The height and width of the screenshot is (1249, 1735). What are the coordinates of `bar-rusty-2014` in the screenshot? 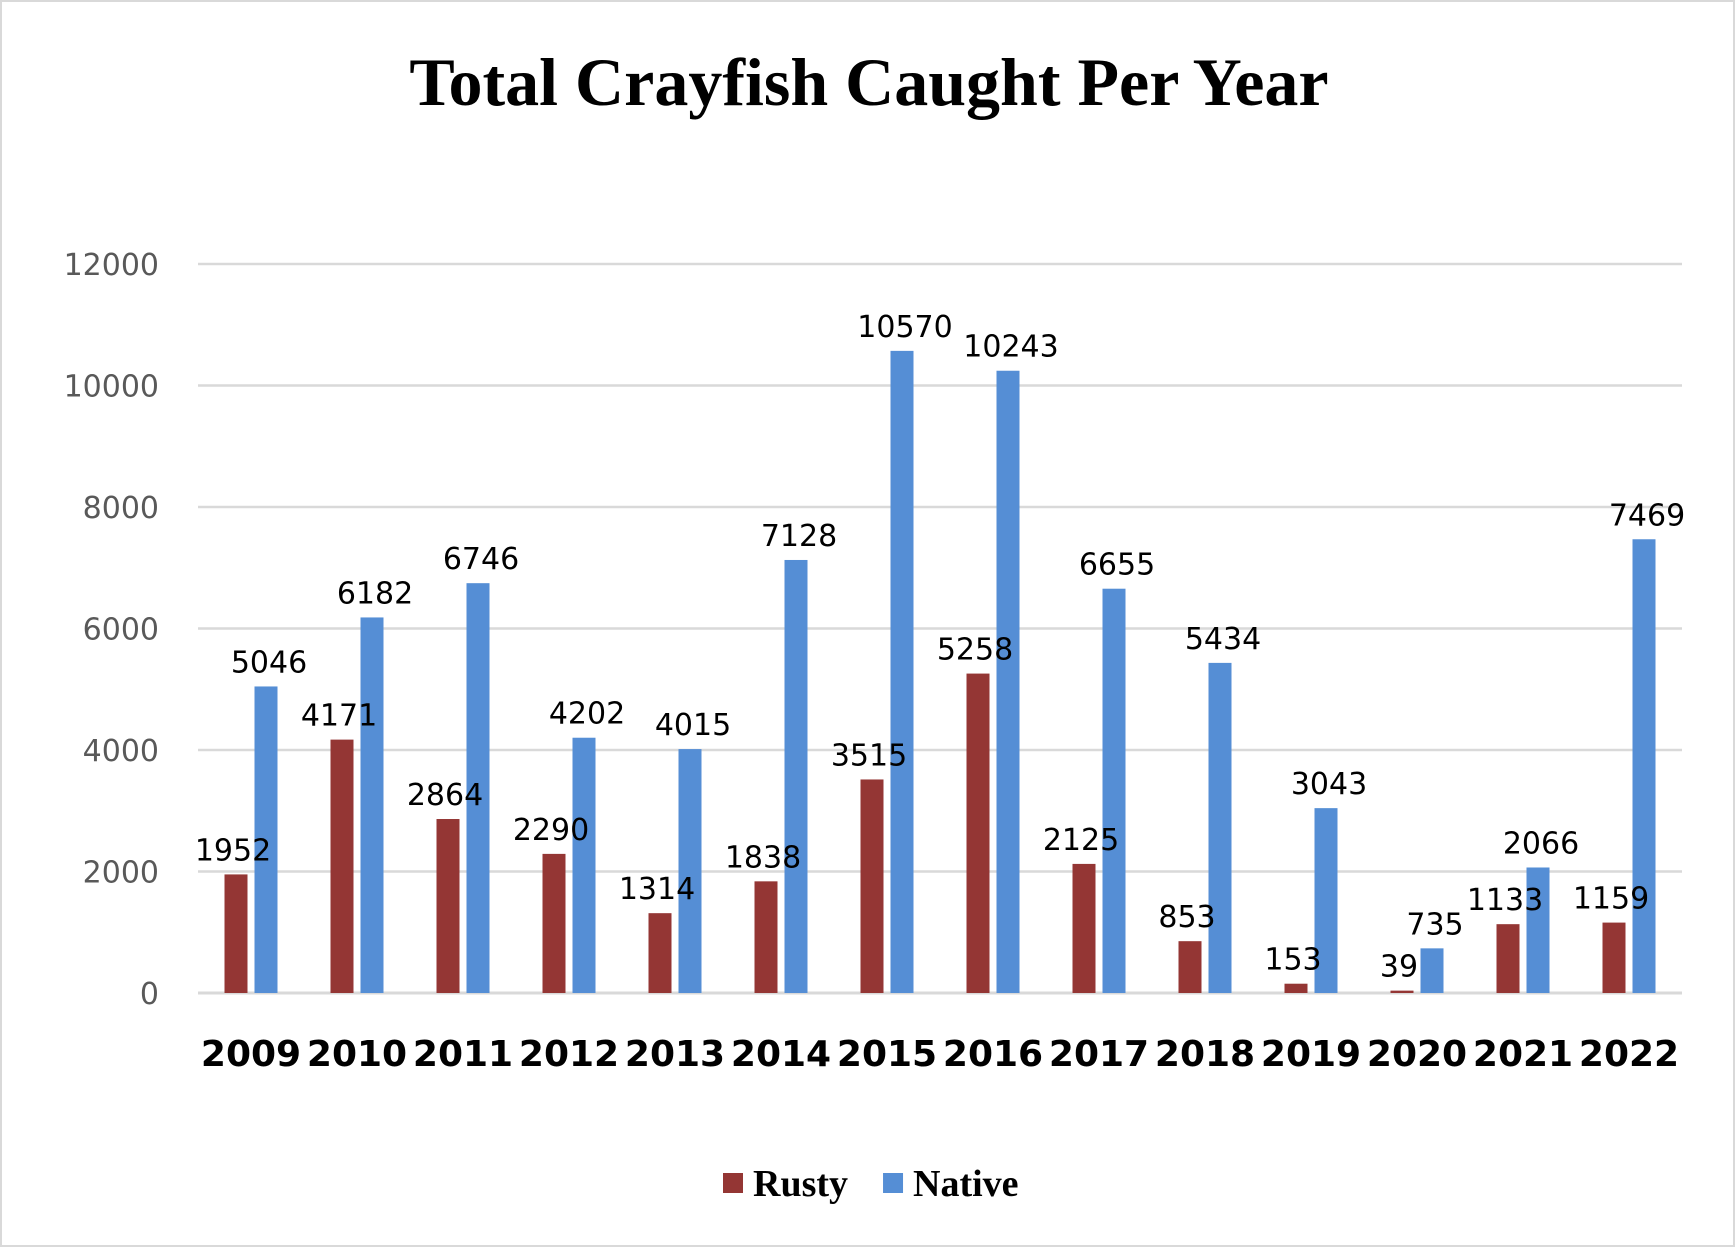 It's located at (766, 937).